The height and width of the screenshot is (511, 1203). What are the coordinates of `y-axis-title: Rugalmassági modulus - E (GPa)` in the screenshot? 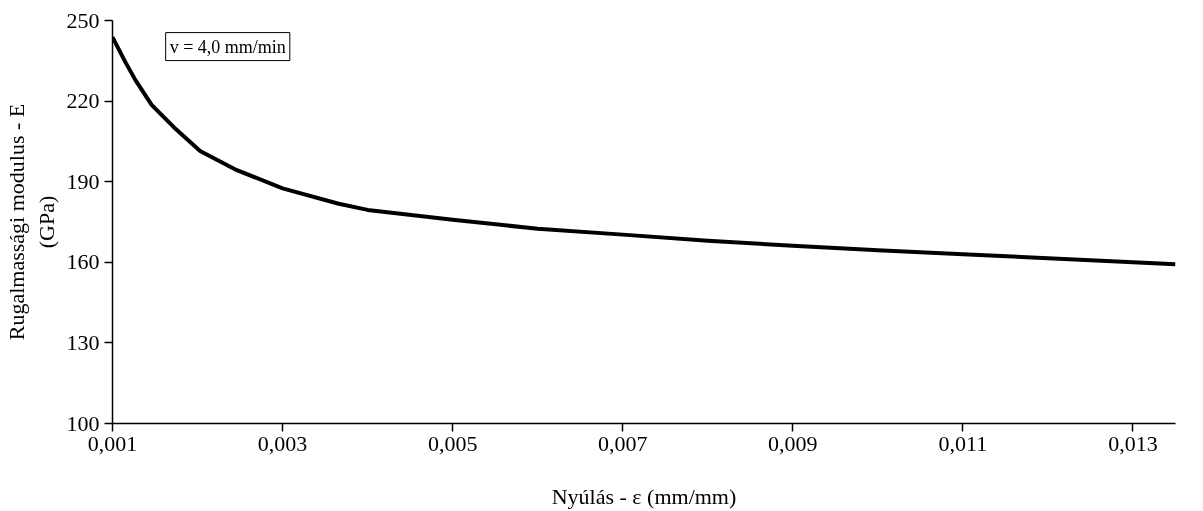 It's located at (31, 222).